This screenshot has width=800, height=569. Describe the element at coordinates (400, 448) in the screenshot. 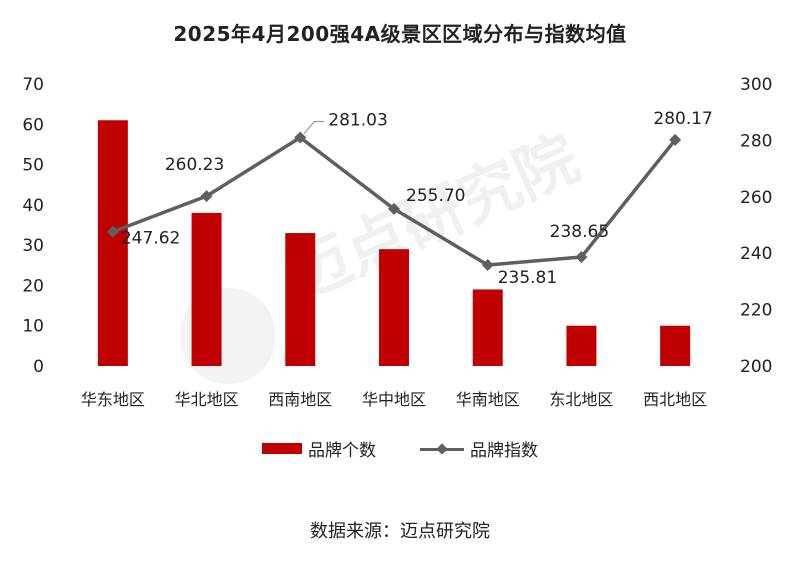

I see `legend: 品牌个数 品牌指数` at that location.